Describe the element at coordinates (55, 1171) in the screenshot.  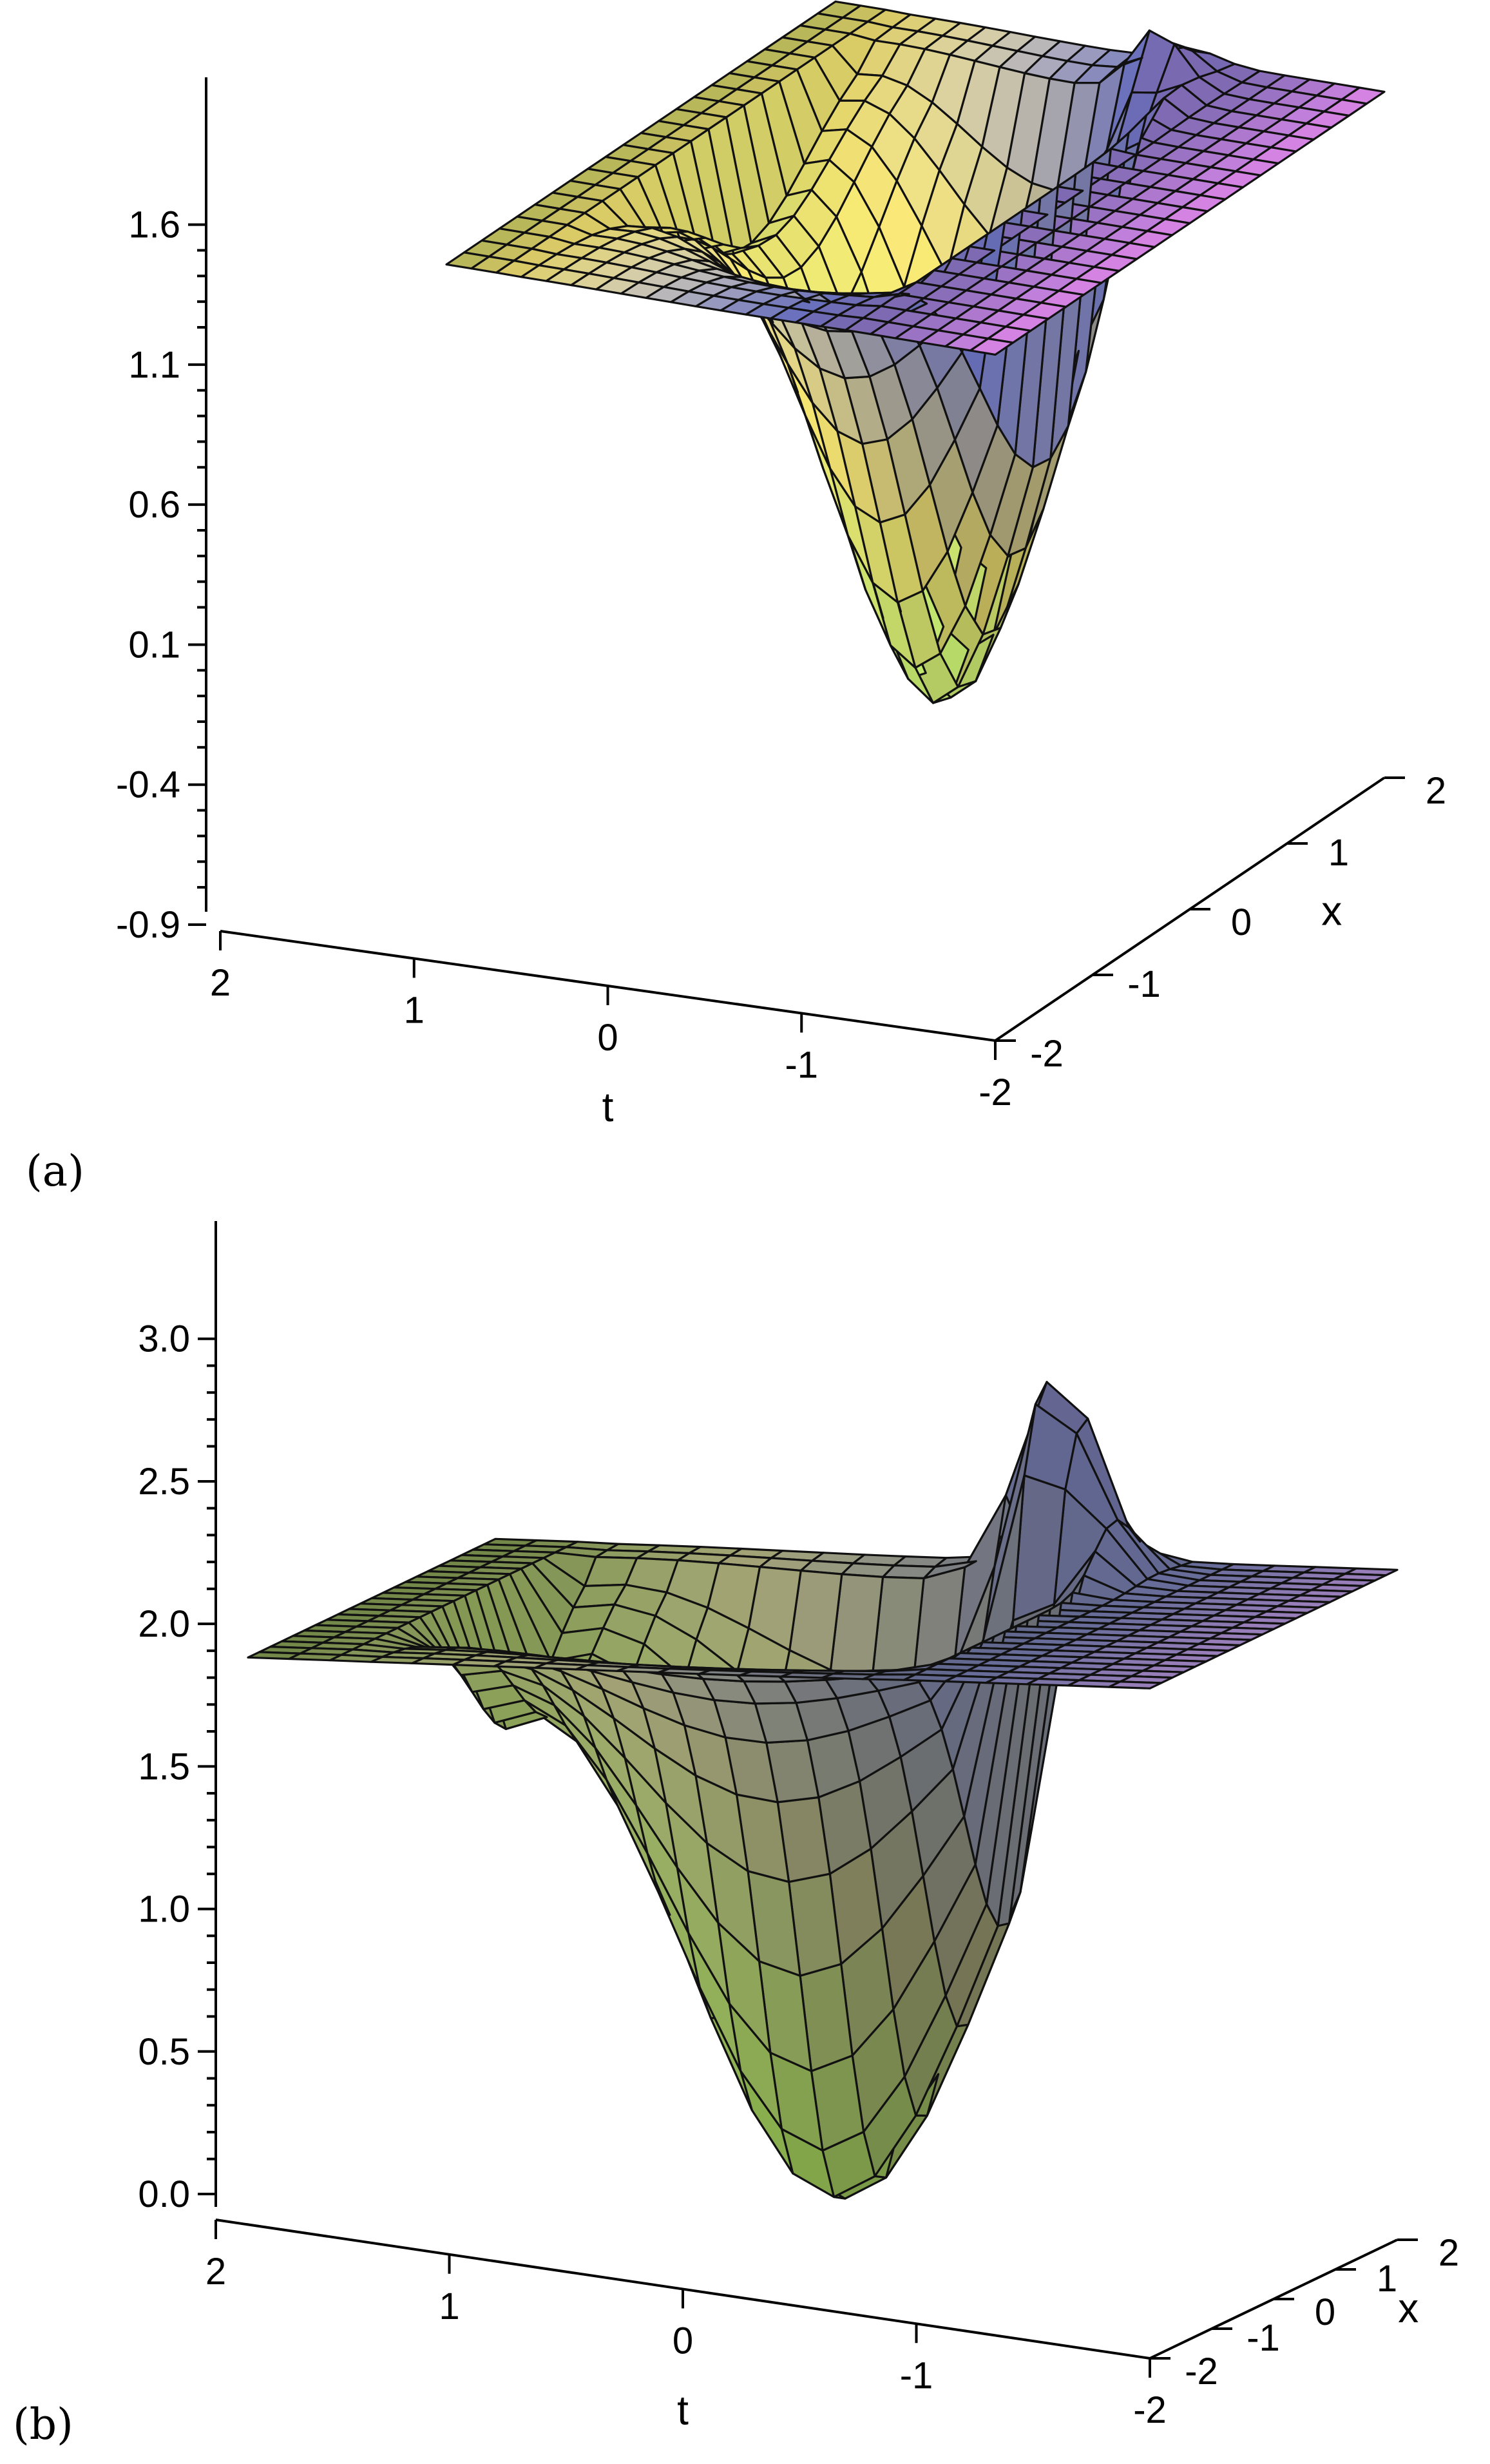
I see `panel-label-a: (a)` at that location.